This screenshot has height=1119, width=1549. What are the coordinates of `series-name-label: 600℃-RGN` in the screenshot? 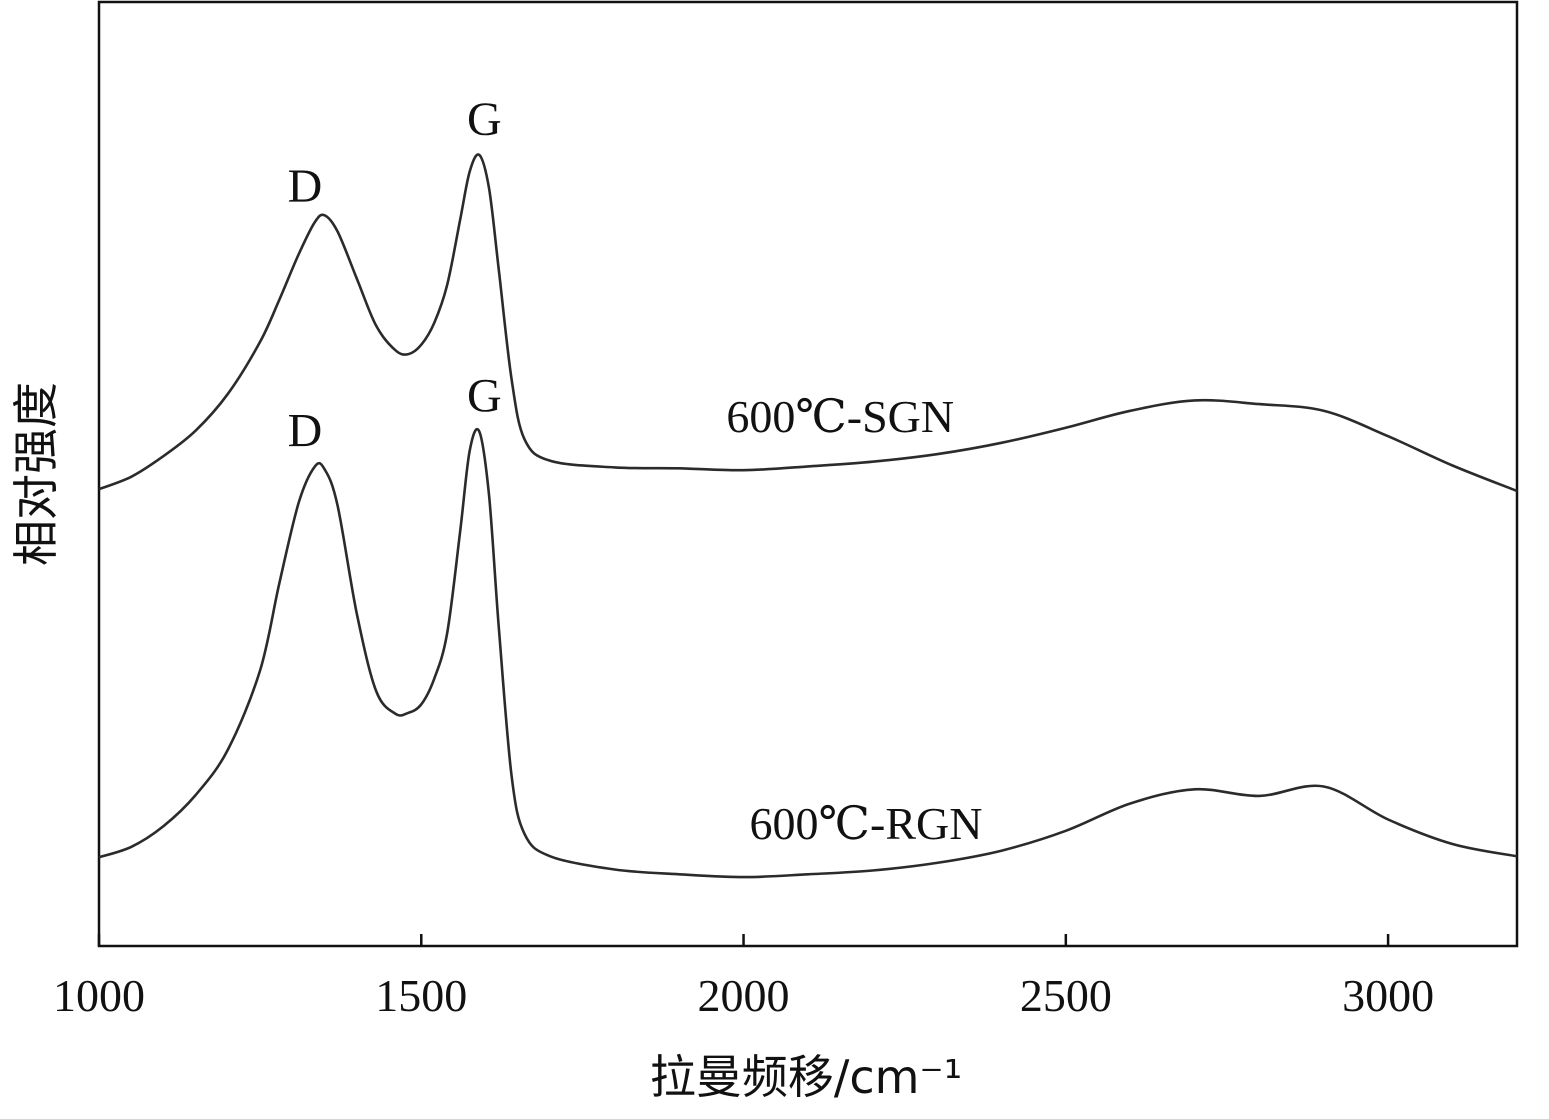 It's located at (866, 823).